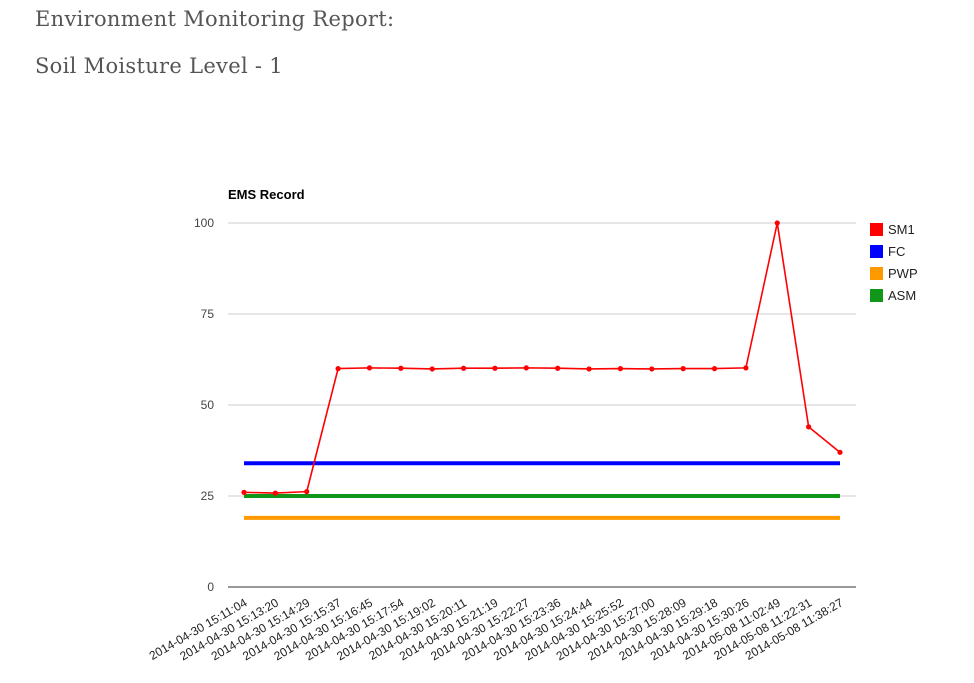  Describe the element at coordinates (876, 251) in the screenshot. I see `legend-swatch-fc` at that location.